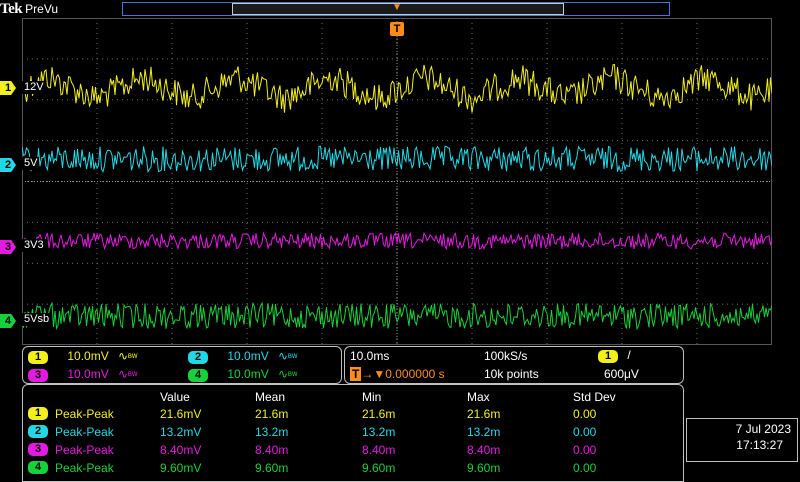  What do you see at coordinates (248, 374) in the screenshot?
I see `ch4-scale: 10.0mV` at bounding box center [248, 374].